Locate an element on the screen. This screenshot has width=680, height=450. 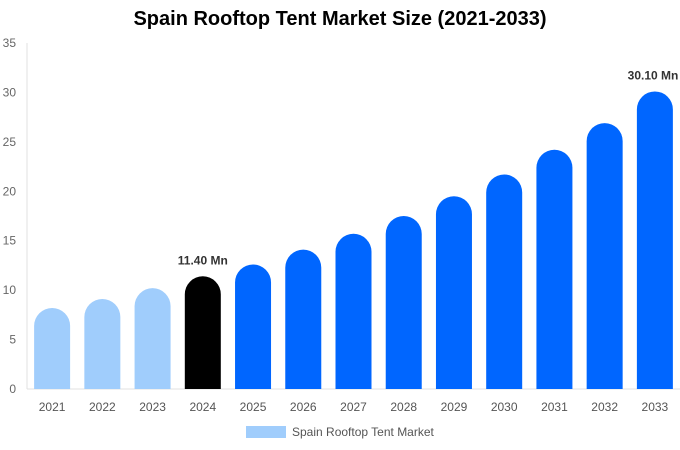
bar-2029 is located at coordinates (453, 292).